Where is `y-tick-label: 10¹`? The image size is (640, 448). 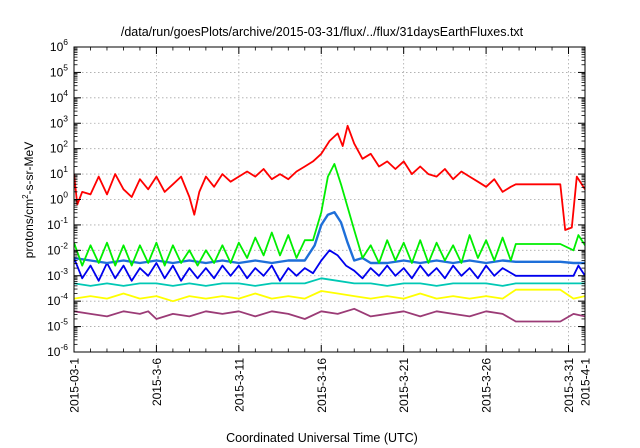 y-tick-label: 10¹ is located at coordinates (59, 172).